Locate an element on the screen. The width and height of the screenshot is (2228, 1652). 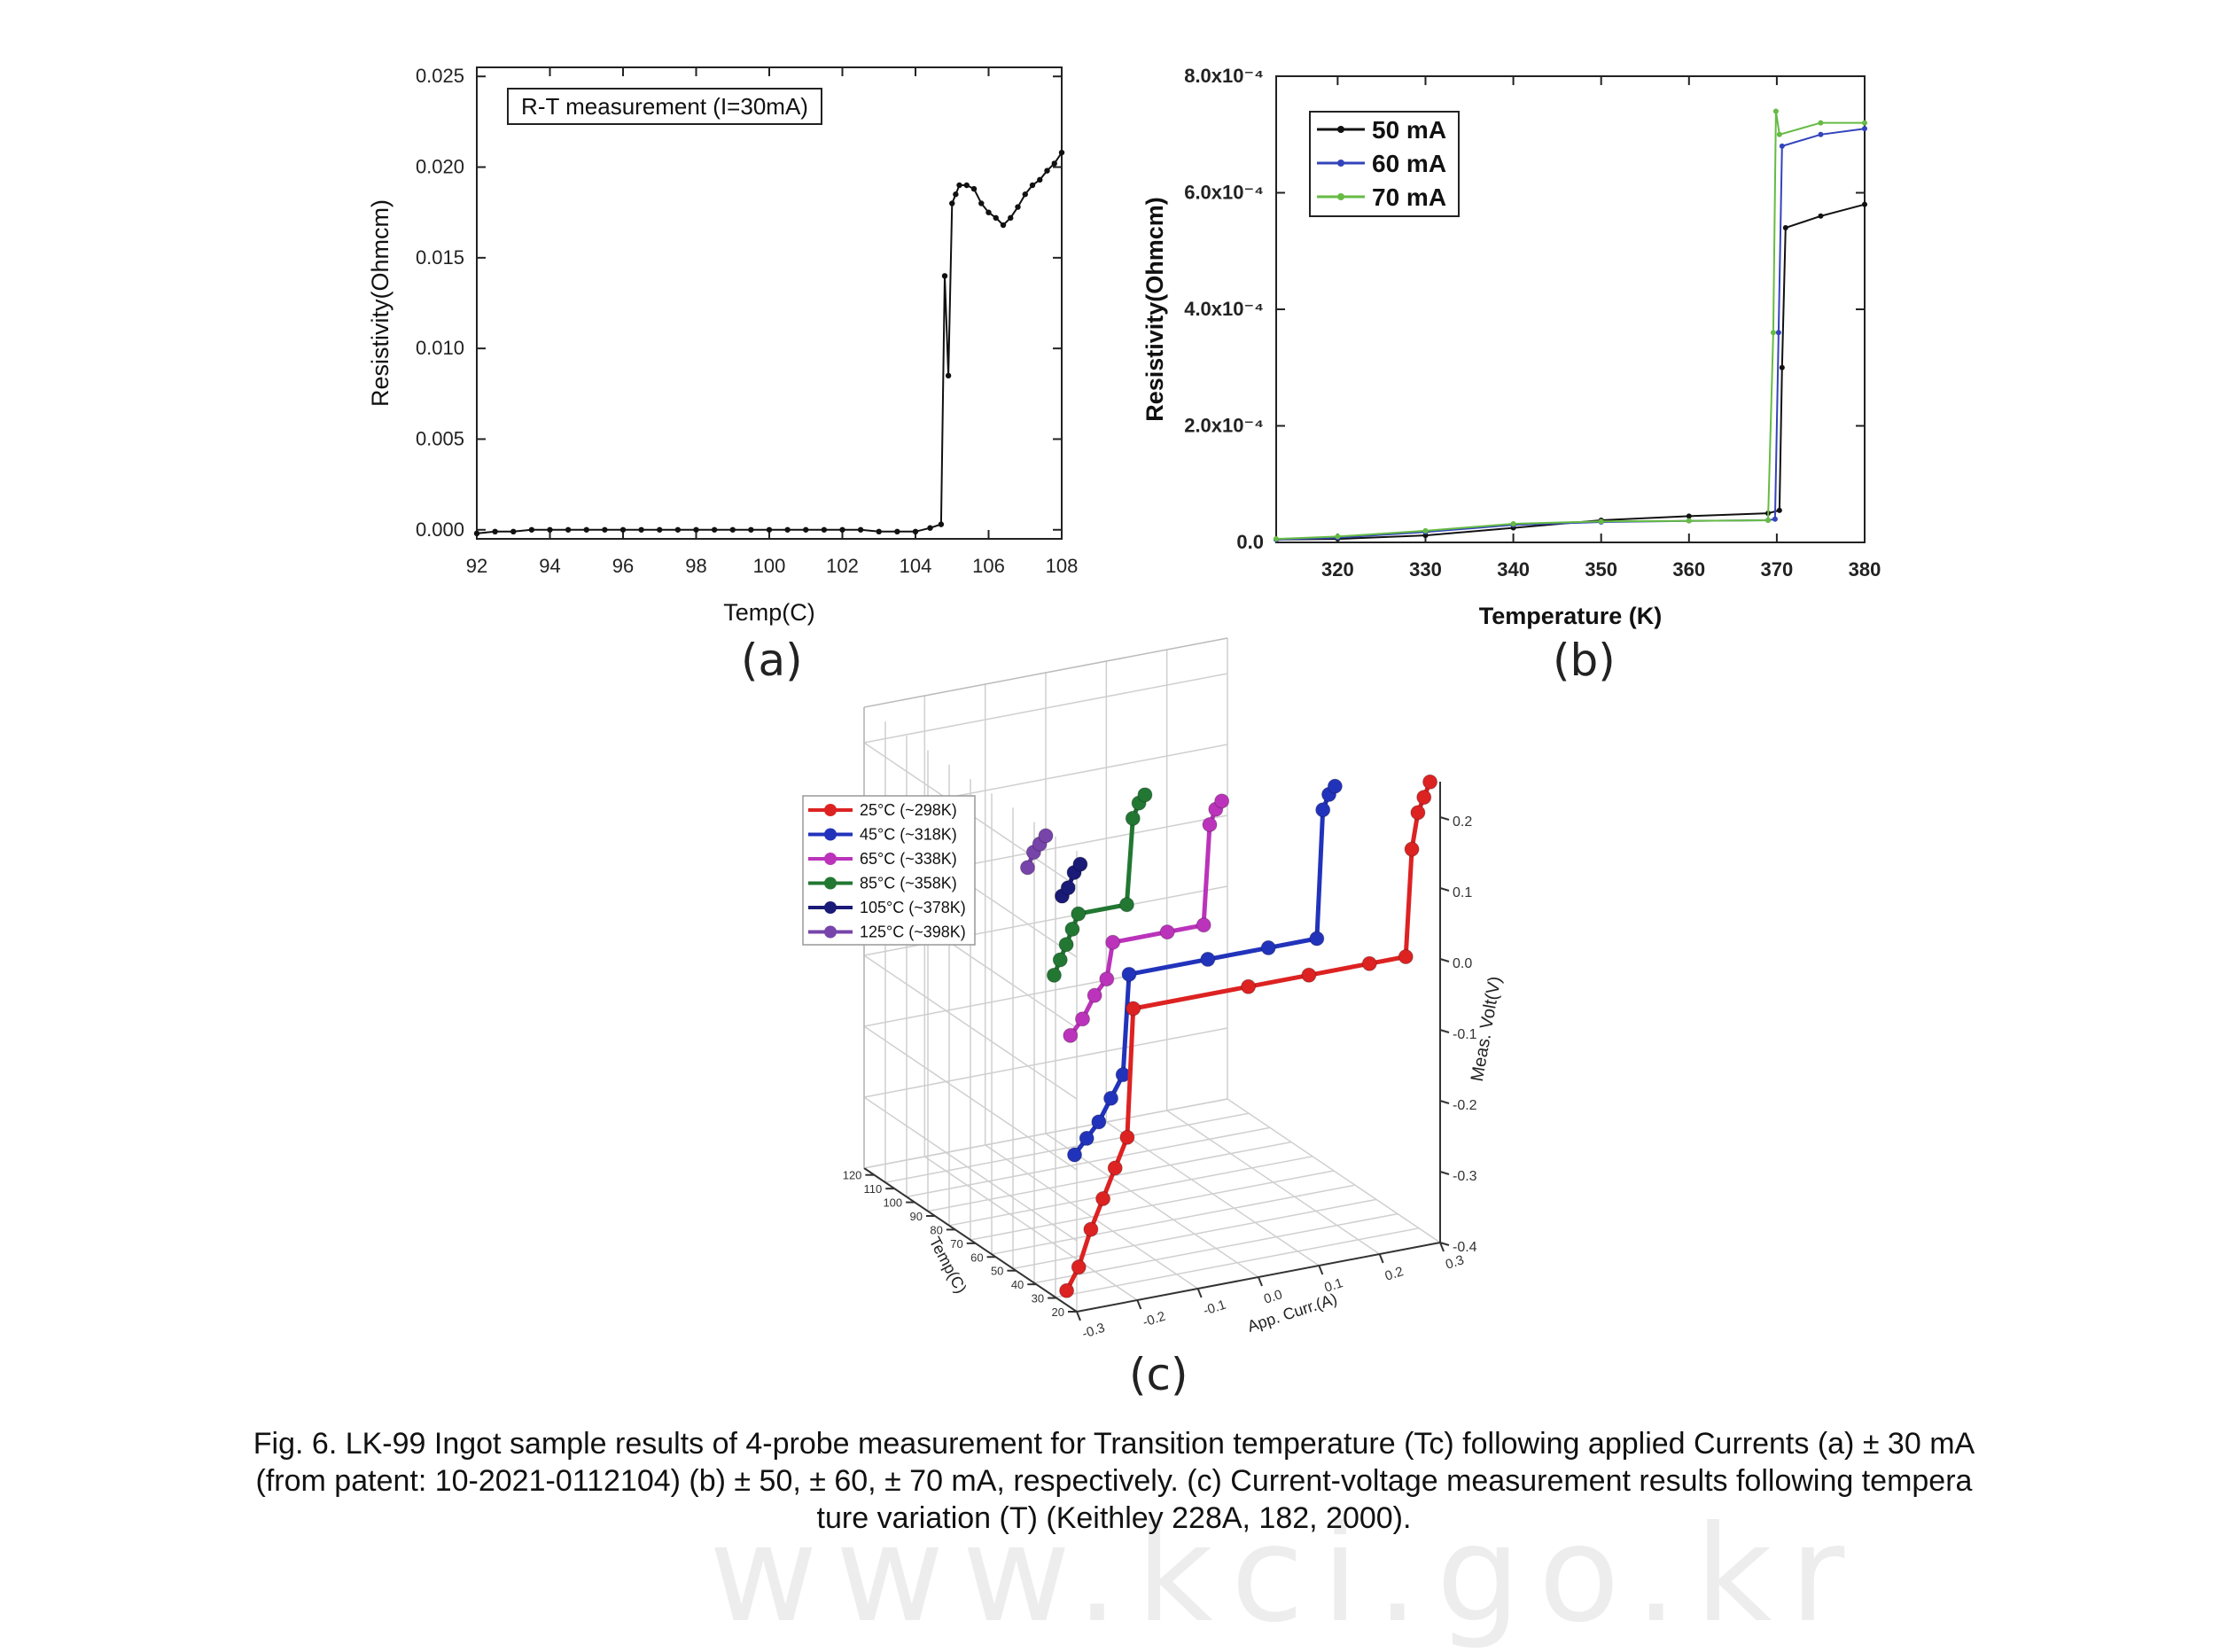
y-tick-label: 8.0x10⁻⁴ is located at coordinates (1224, 76).